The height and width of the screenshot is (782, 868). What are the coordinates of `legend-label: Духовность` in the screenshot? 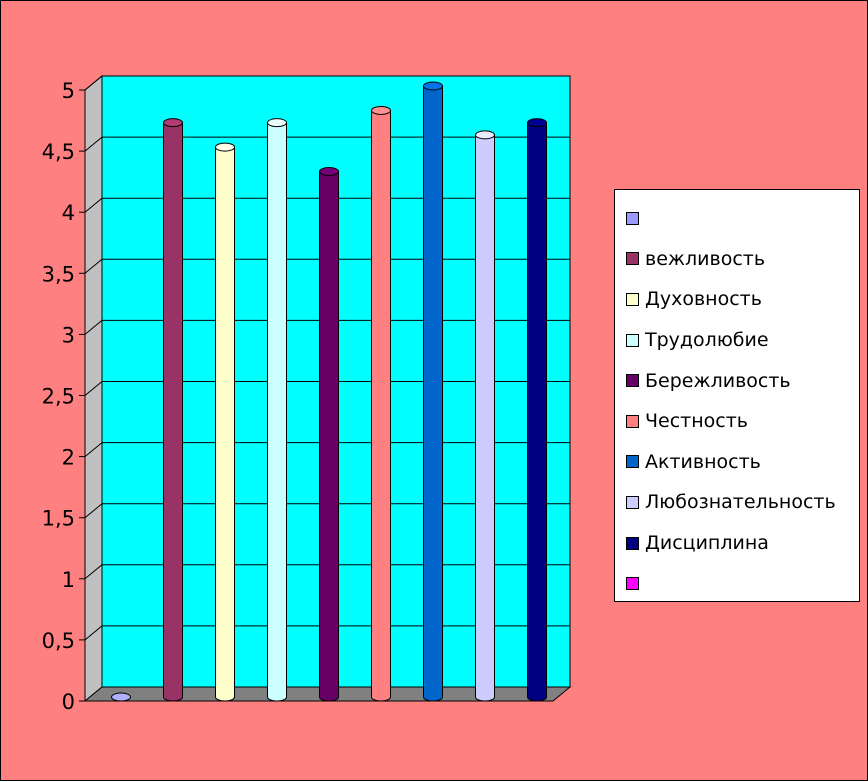 It's located at (703, 299).